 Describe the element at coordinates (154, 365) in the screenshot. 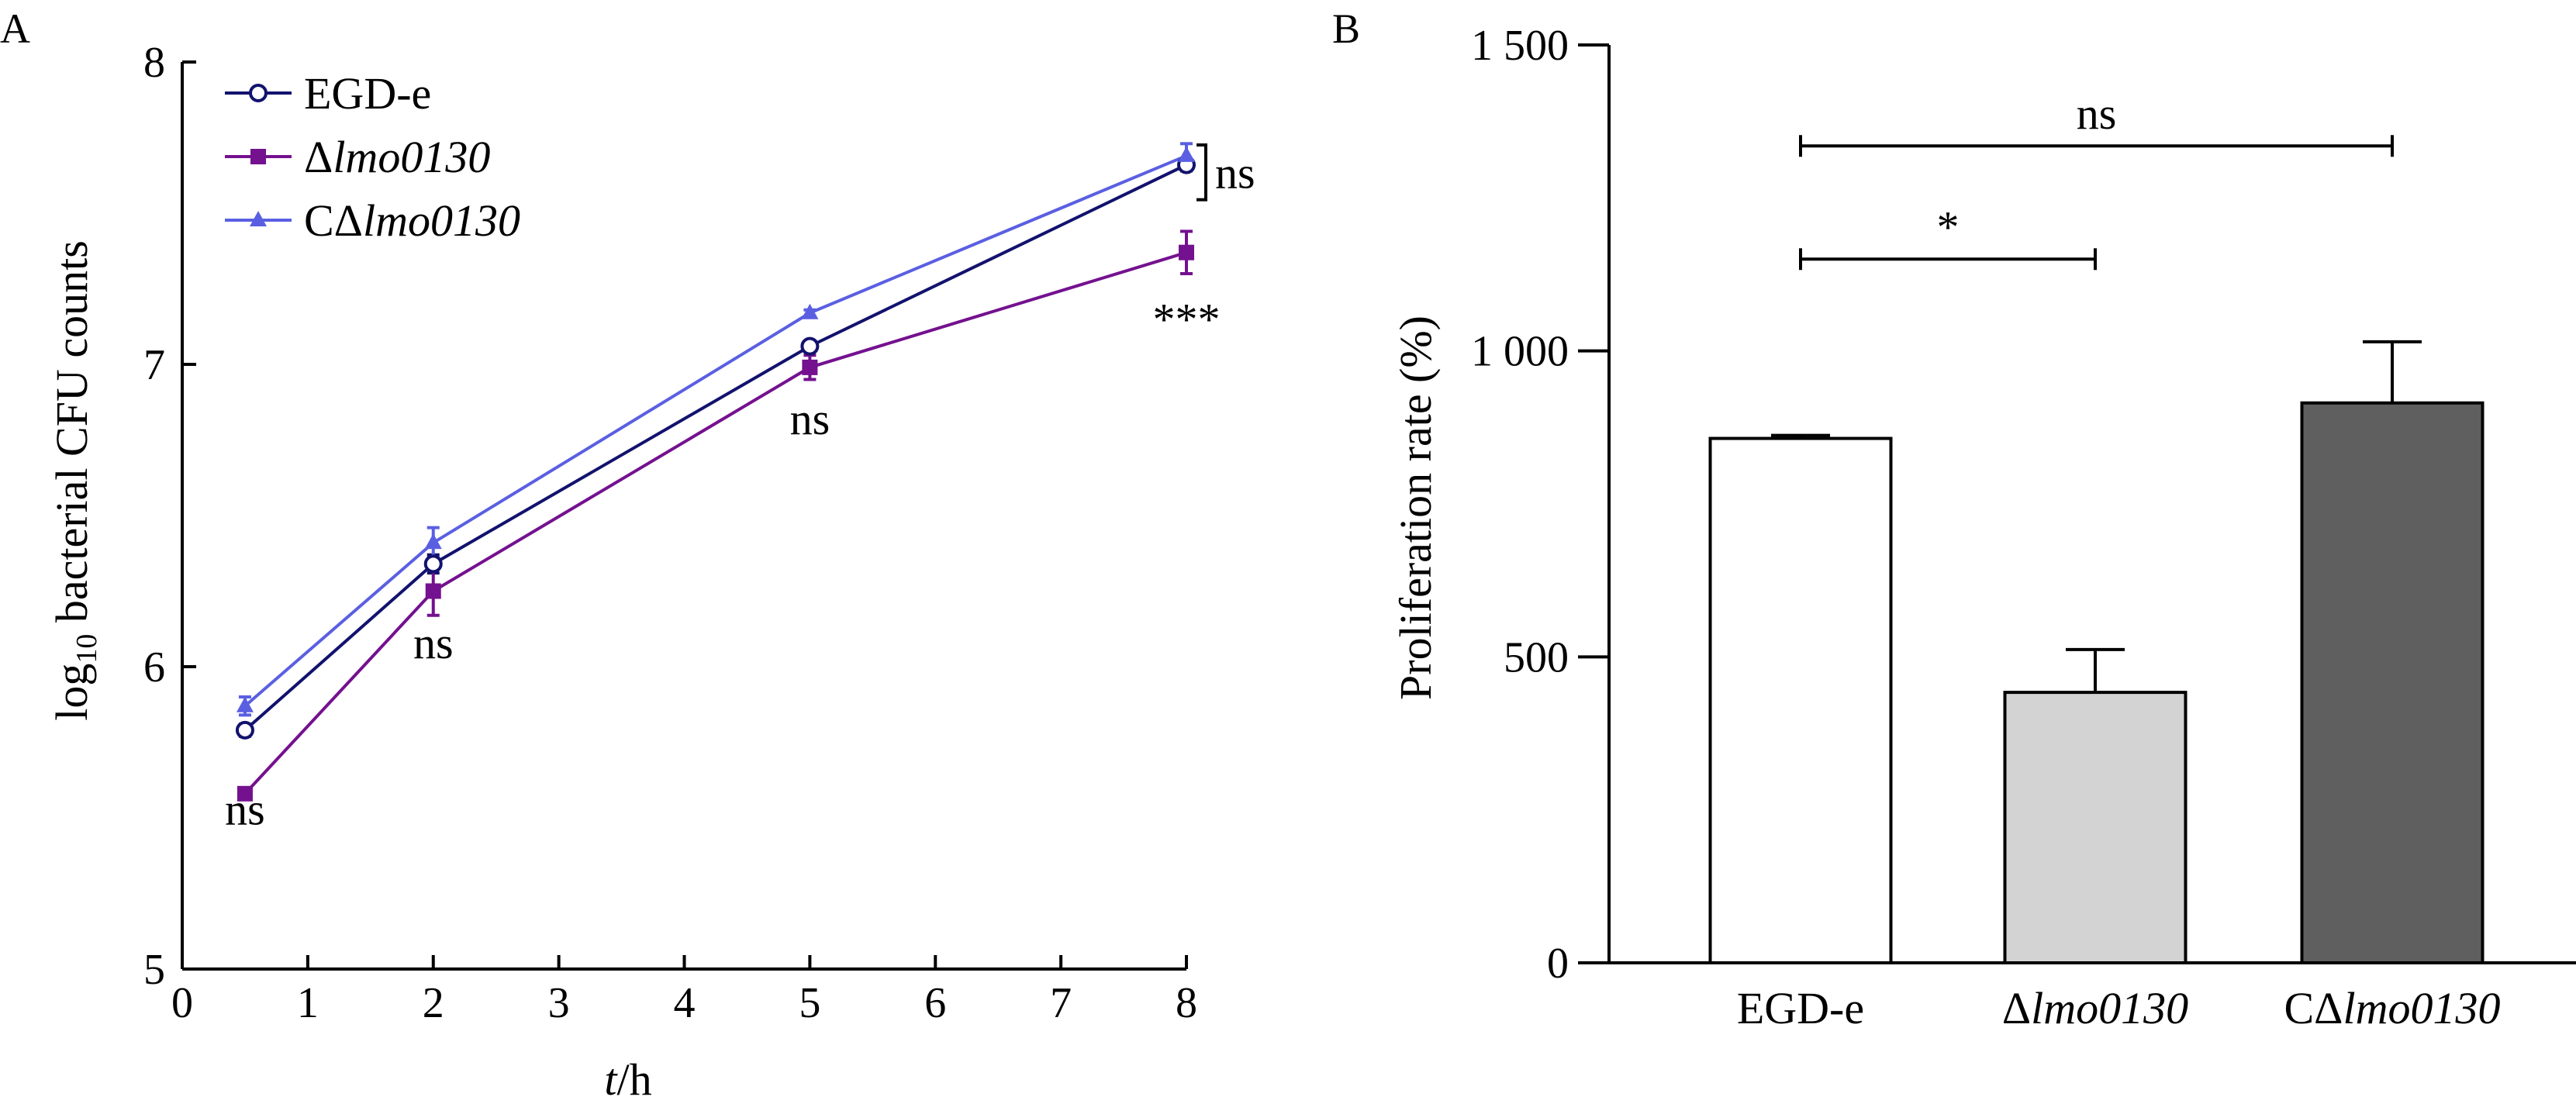

I see `y-tick-label: 7` at that location.